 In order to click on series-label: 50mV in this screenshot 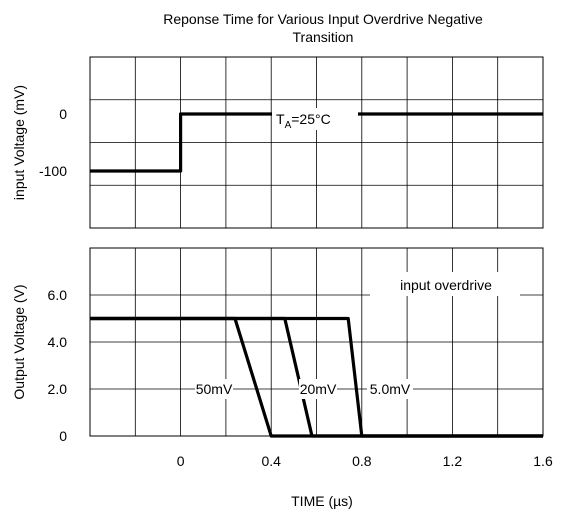, I will do `click(214, 389)`.